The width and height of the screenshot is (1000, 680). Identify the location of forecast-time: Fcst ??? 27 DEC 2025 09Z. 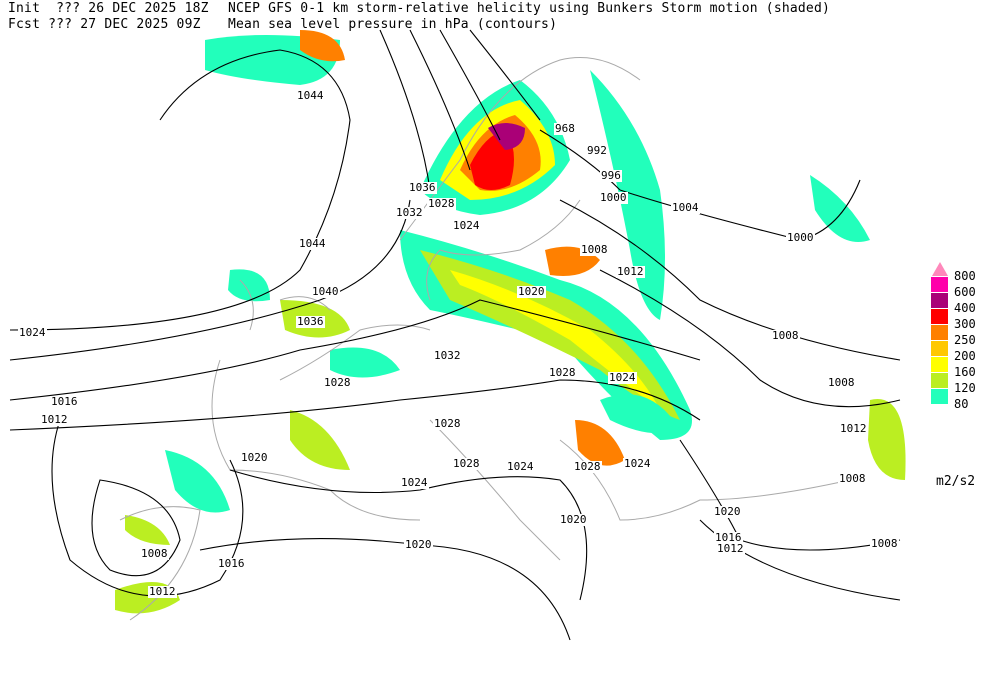
(104, 24).